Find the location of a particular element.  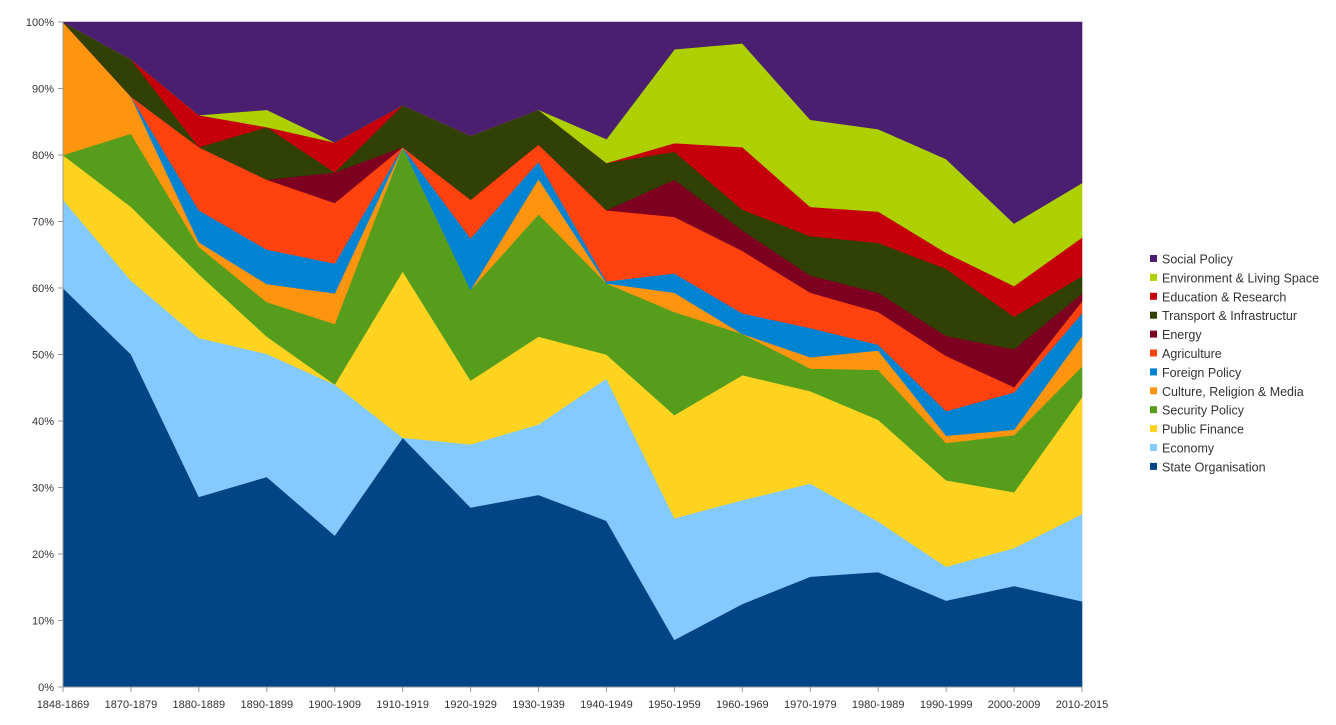

legend-label: Transport & Infrastructur is located at coordinates (1229, 316).